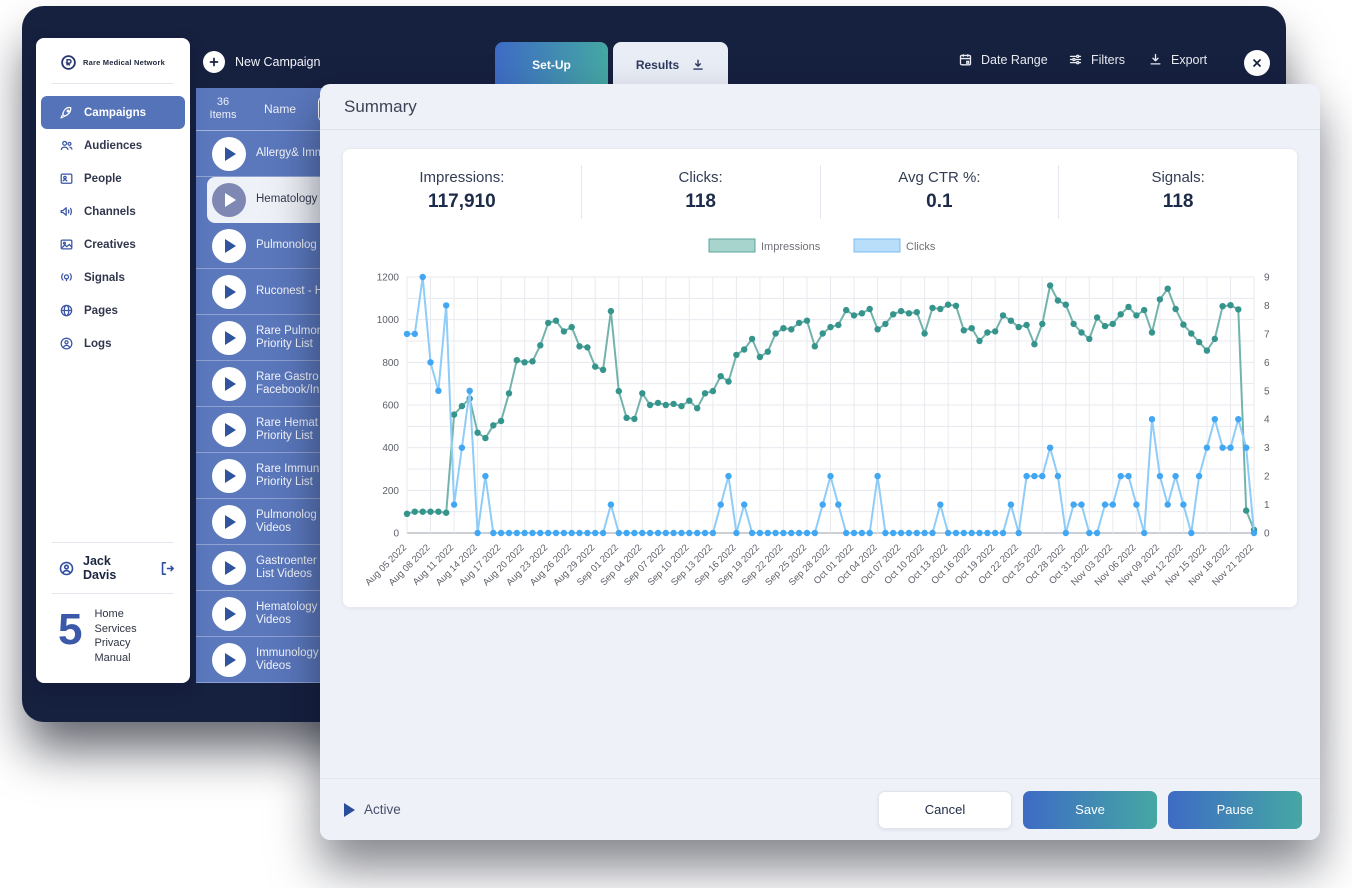 The height and width of the screenshot is (888, 1352). I want to click on svg-text: 5, so click(1267, 391).